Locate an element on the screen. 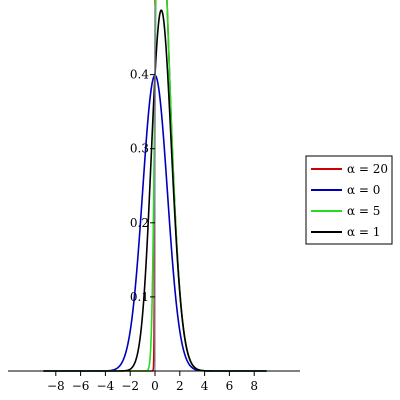 Image resolution: width=400 pixels, height=400 pixels. x-ticks: −8 −6 −4 −2 0 2 4 6 8 is located at coordinates (152, 382).